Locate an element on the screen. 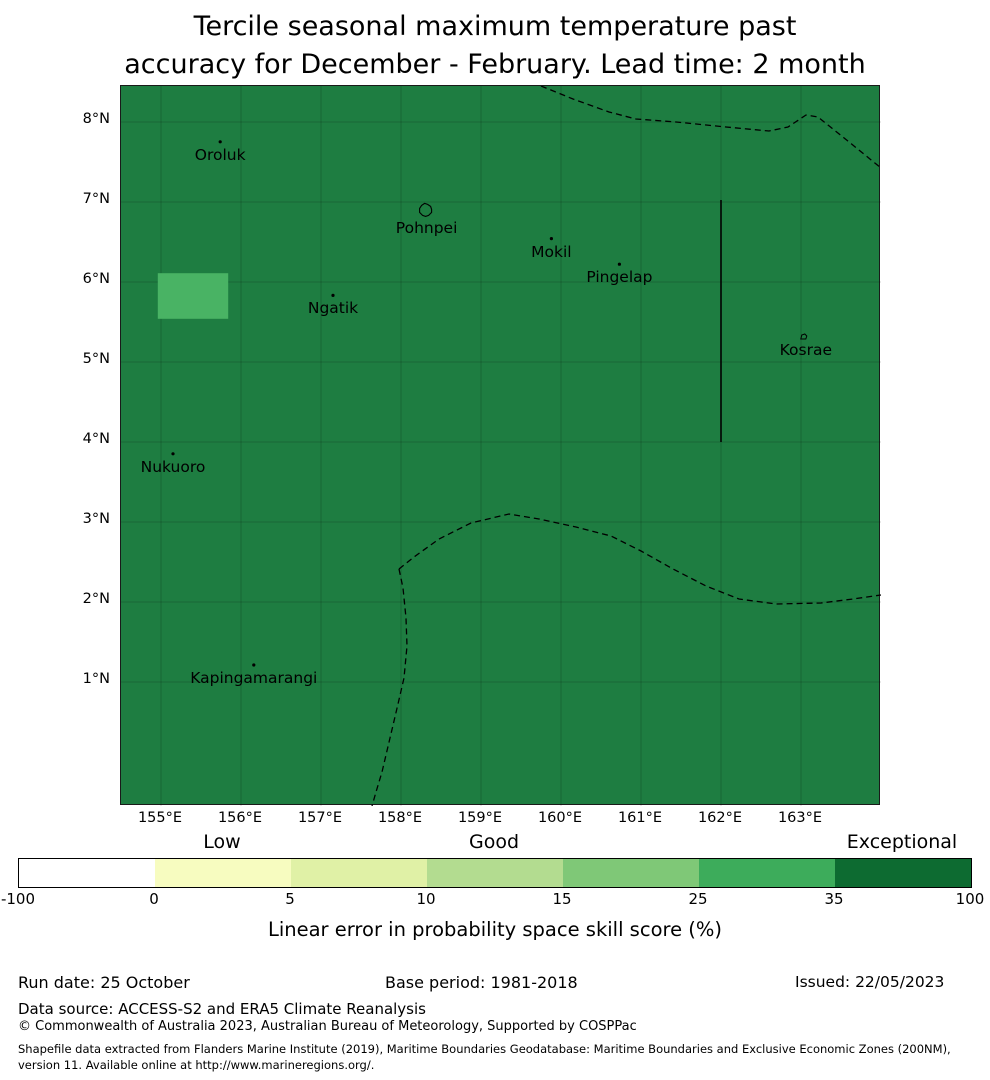 The width and height of the screenshot is (990, 1080). colorbar-tick-label: 15 is located at coordinates (562, 899).